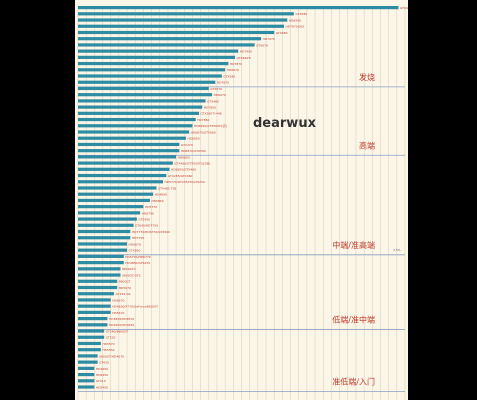  Describe the element at coordinates (161, 195) in the screenshot. I see `bar-label: HD4890` at that location.